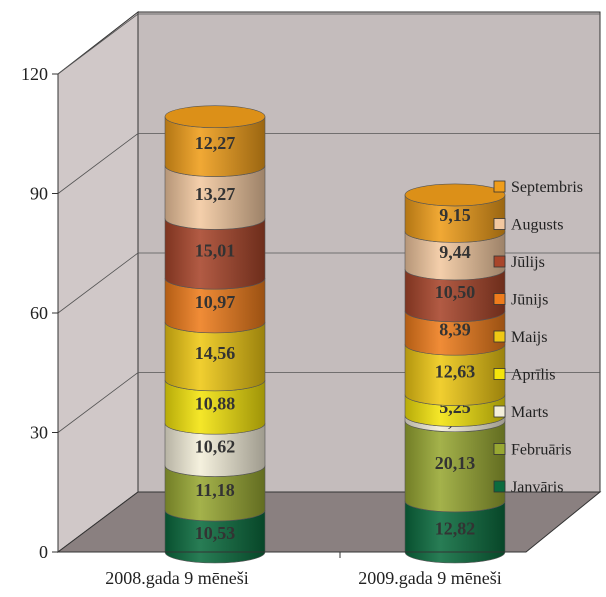 The width and height of the screenshot is (606, 597). What do you see at coordinates (455, 252) in the screenshot?
I see `data-label: 9,44` at bounding box center [455, 252].